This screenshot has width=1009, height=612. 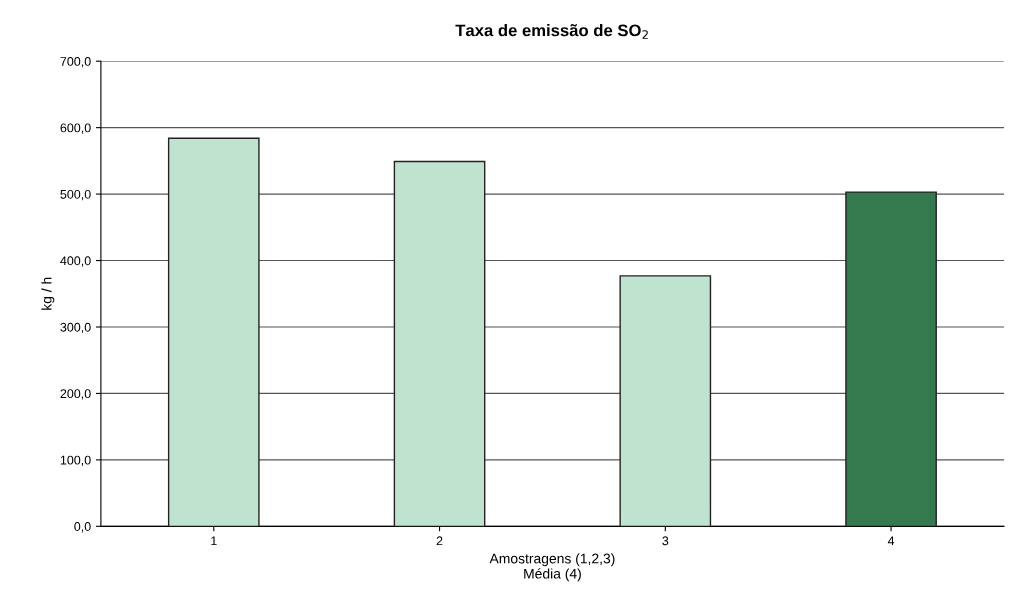 What do you see at coordinates (552, 567) in the screenshot?
I see `x-axis-title: Amostragens (1,2,3) Média (4)` at bounding box center [552, 567].